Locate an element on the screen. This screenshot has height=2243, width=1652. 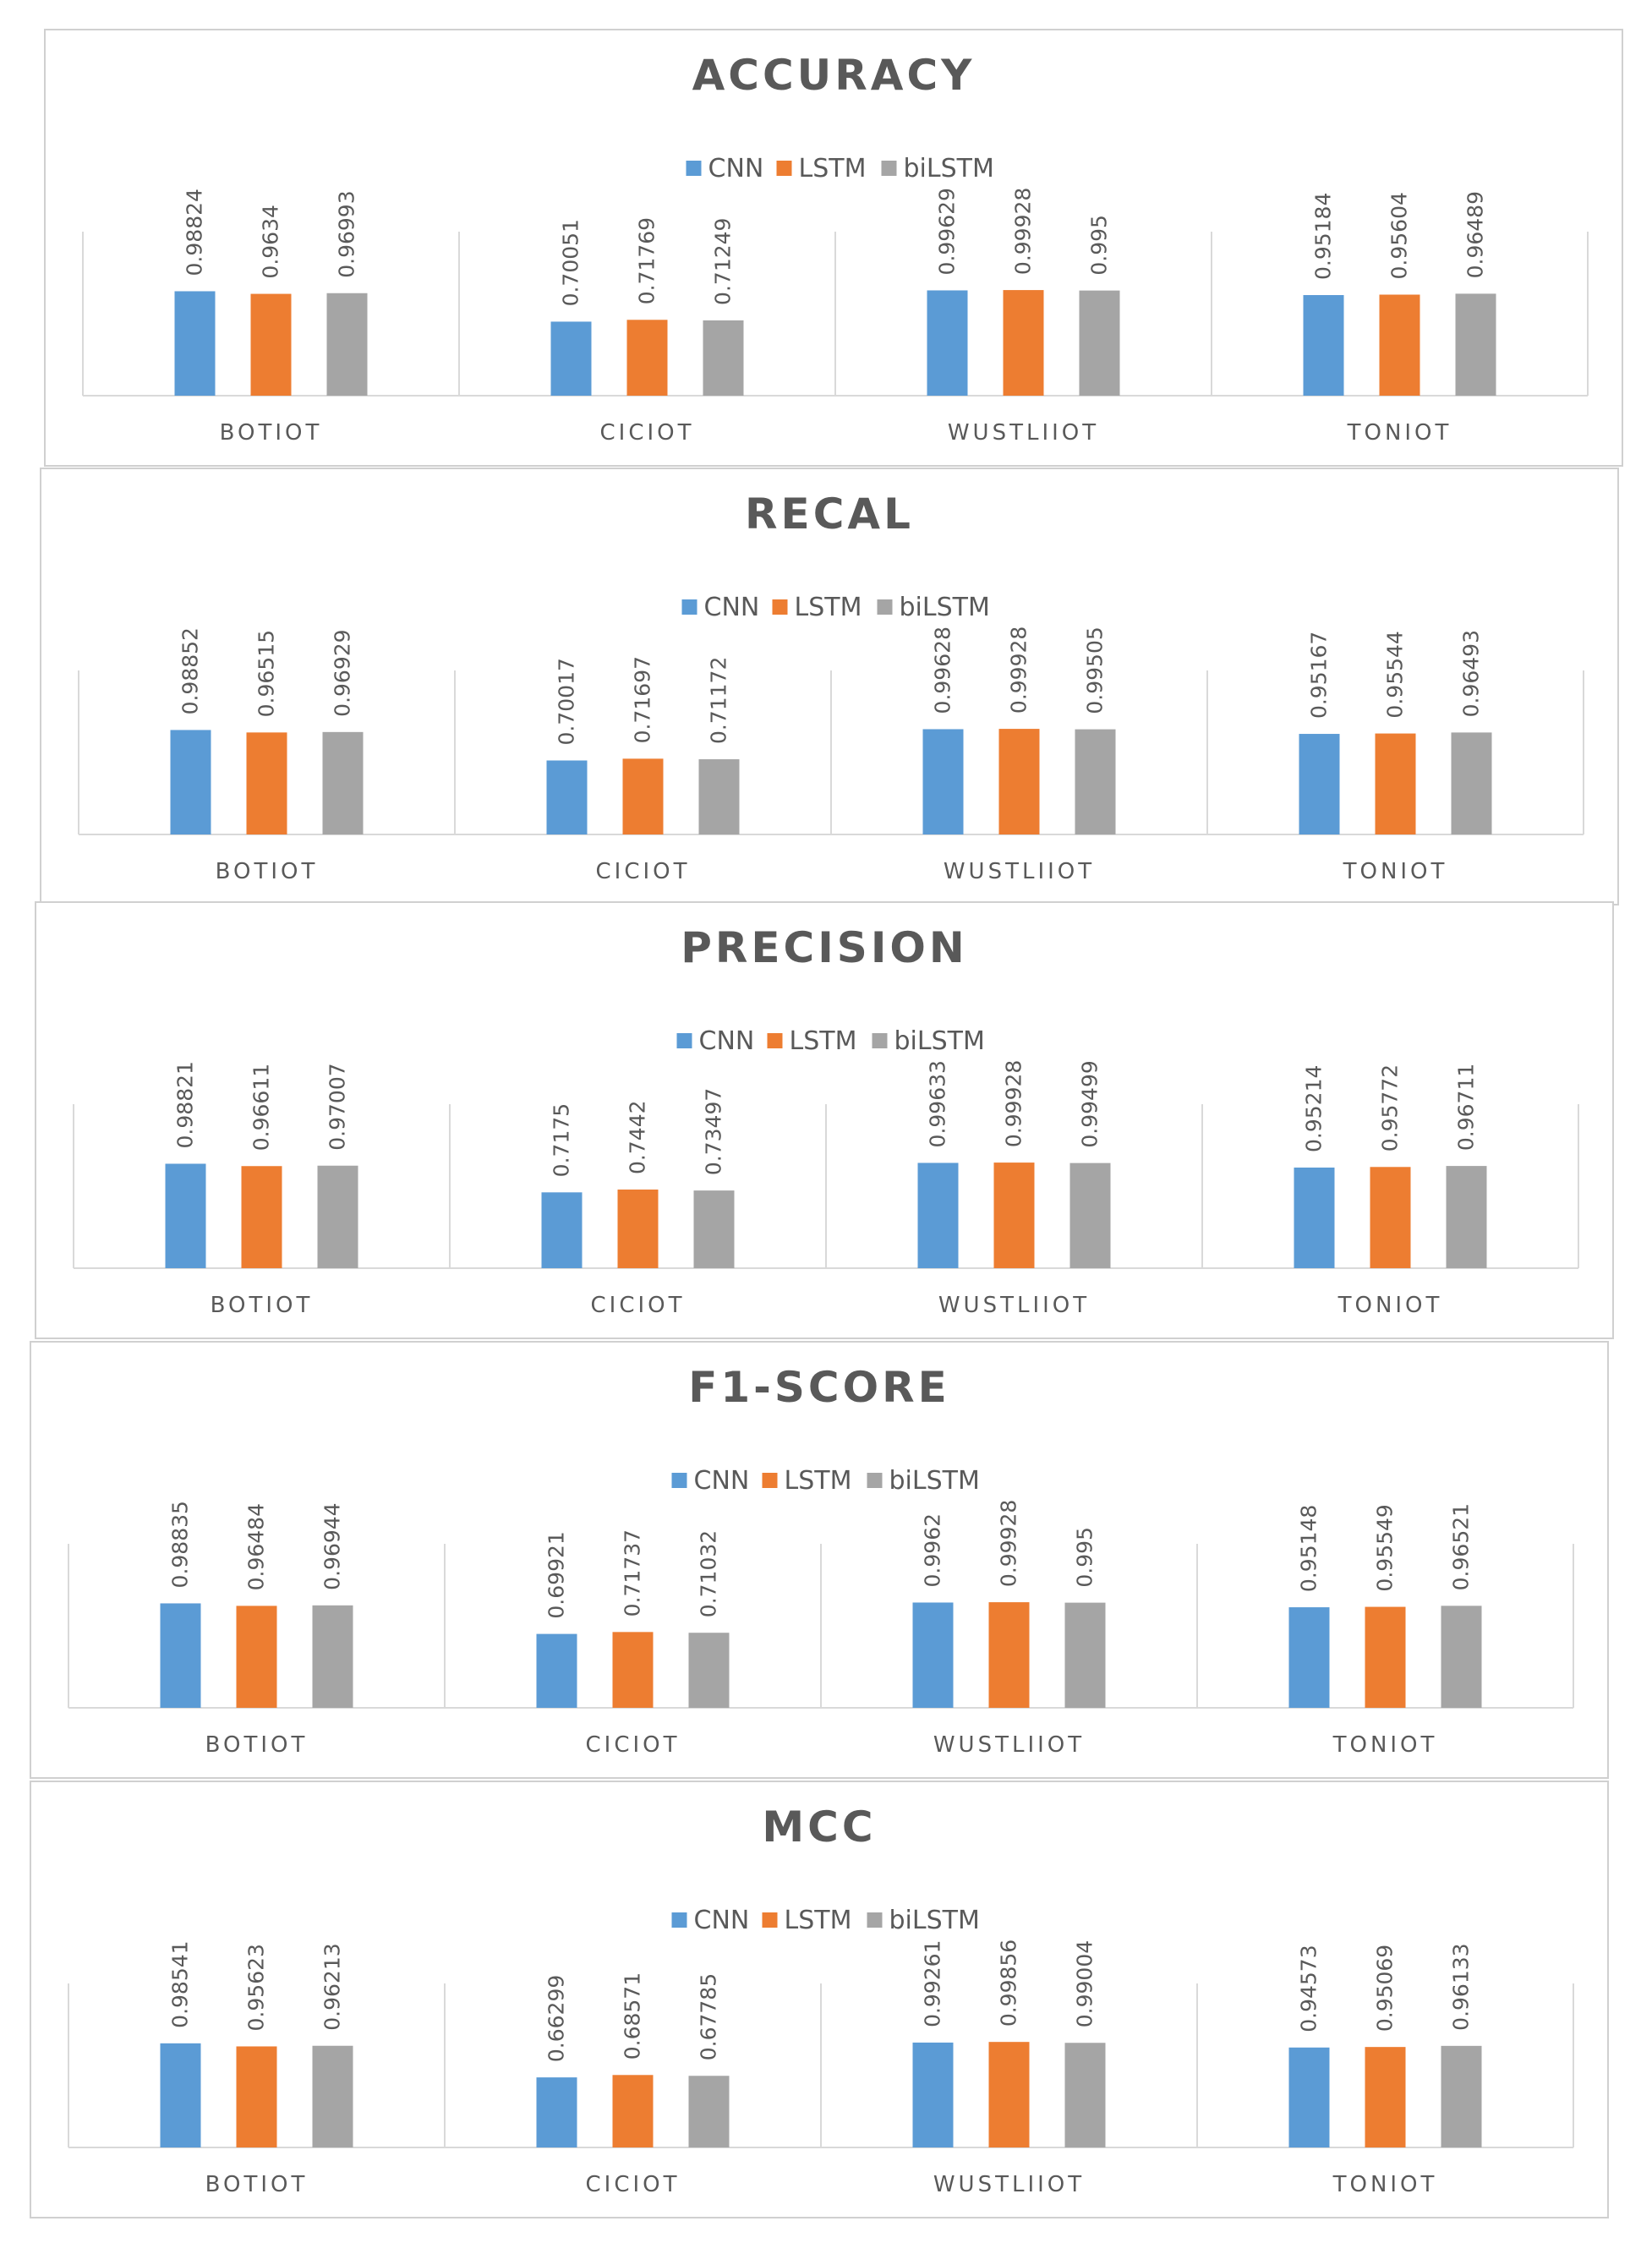
data-label: 0.95148 is located at coordinates (1309, 1549).